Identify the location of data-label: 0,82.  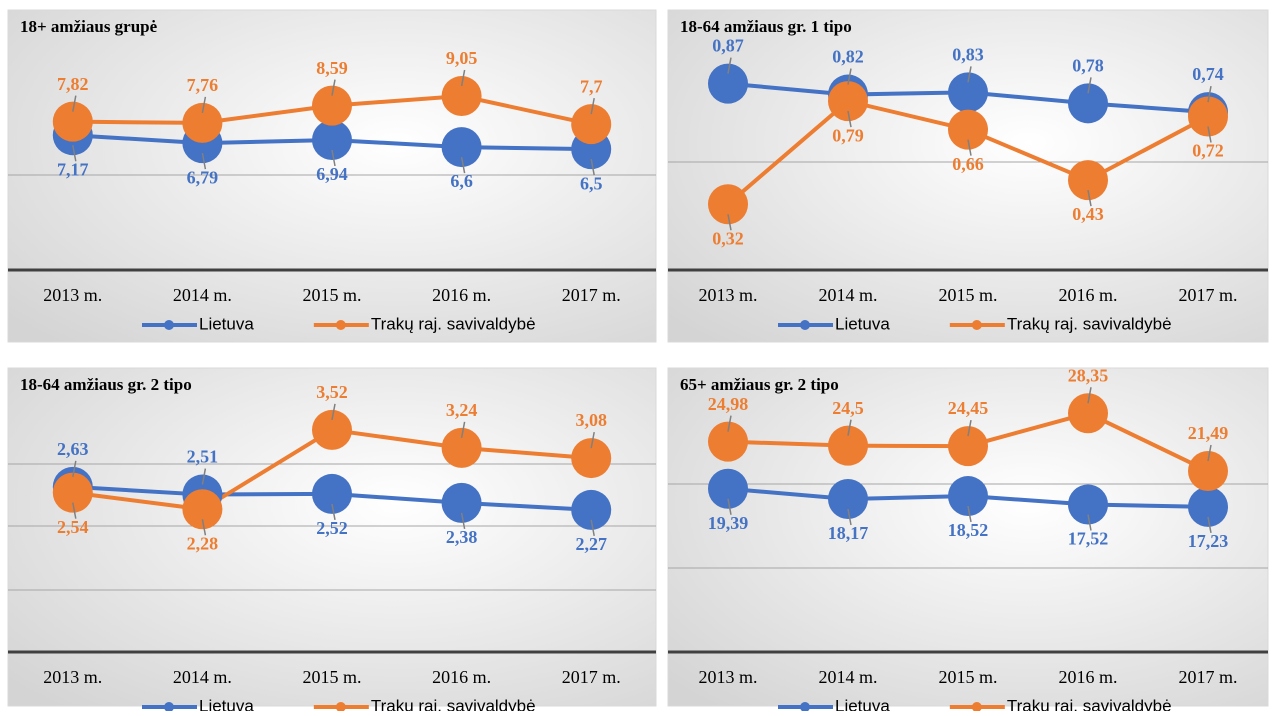
(848, 57).